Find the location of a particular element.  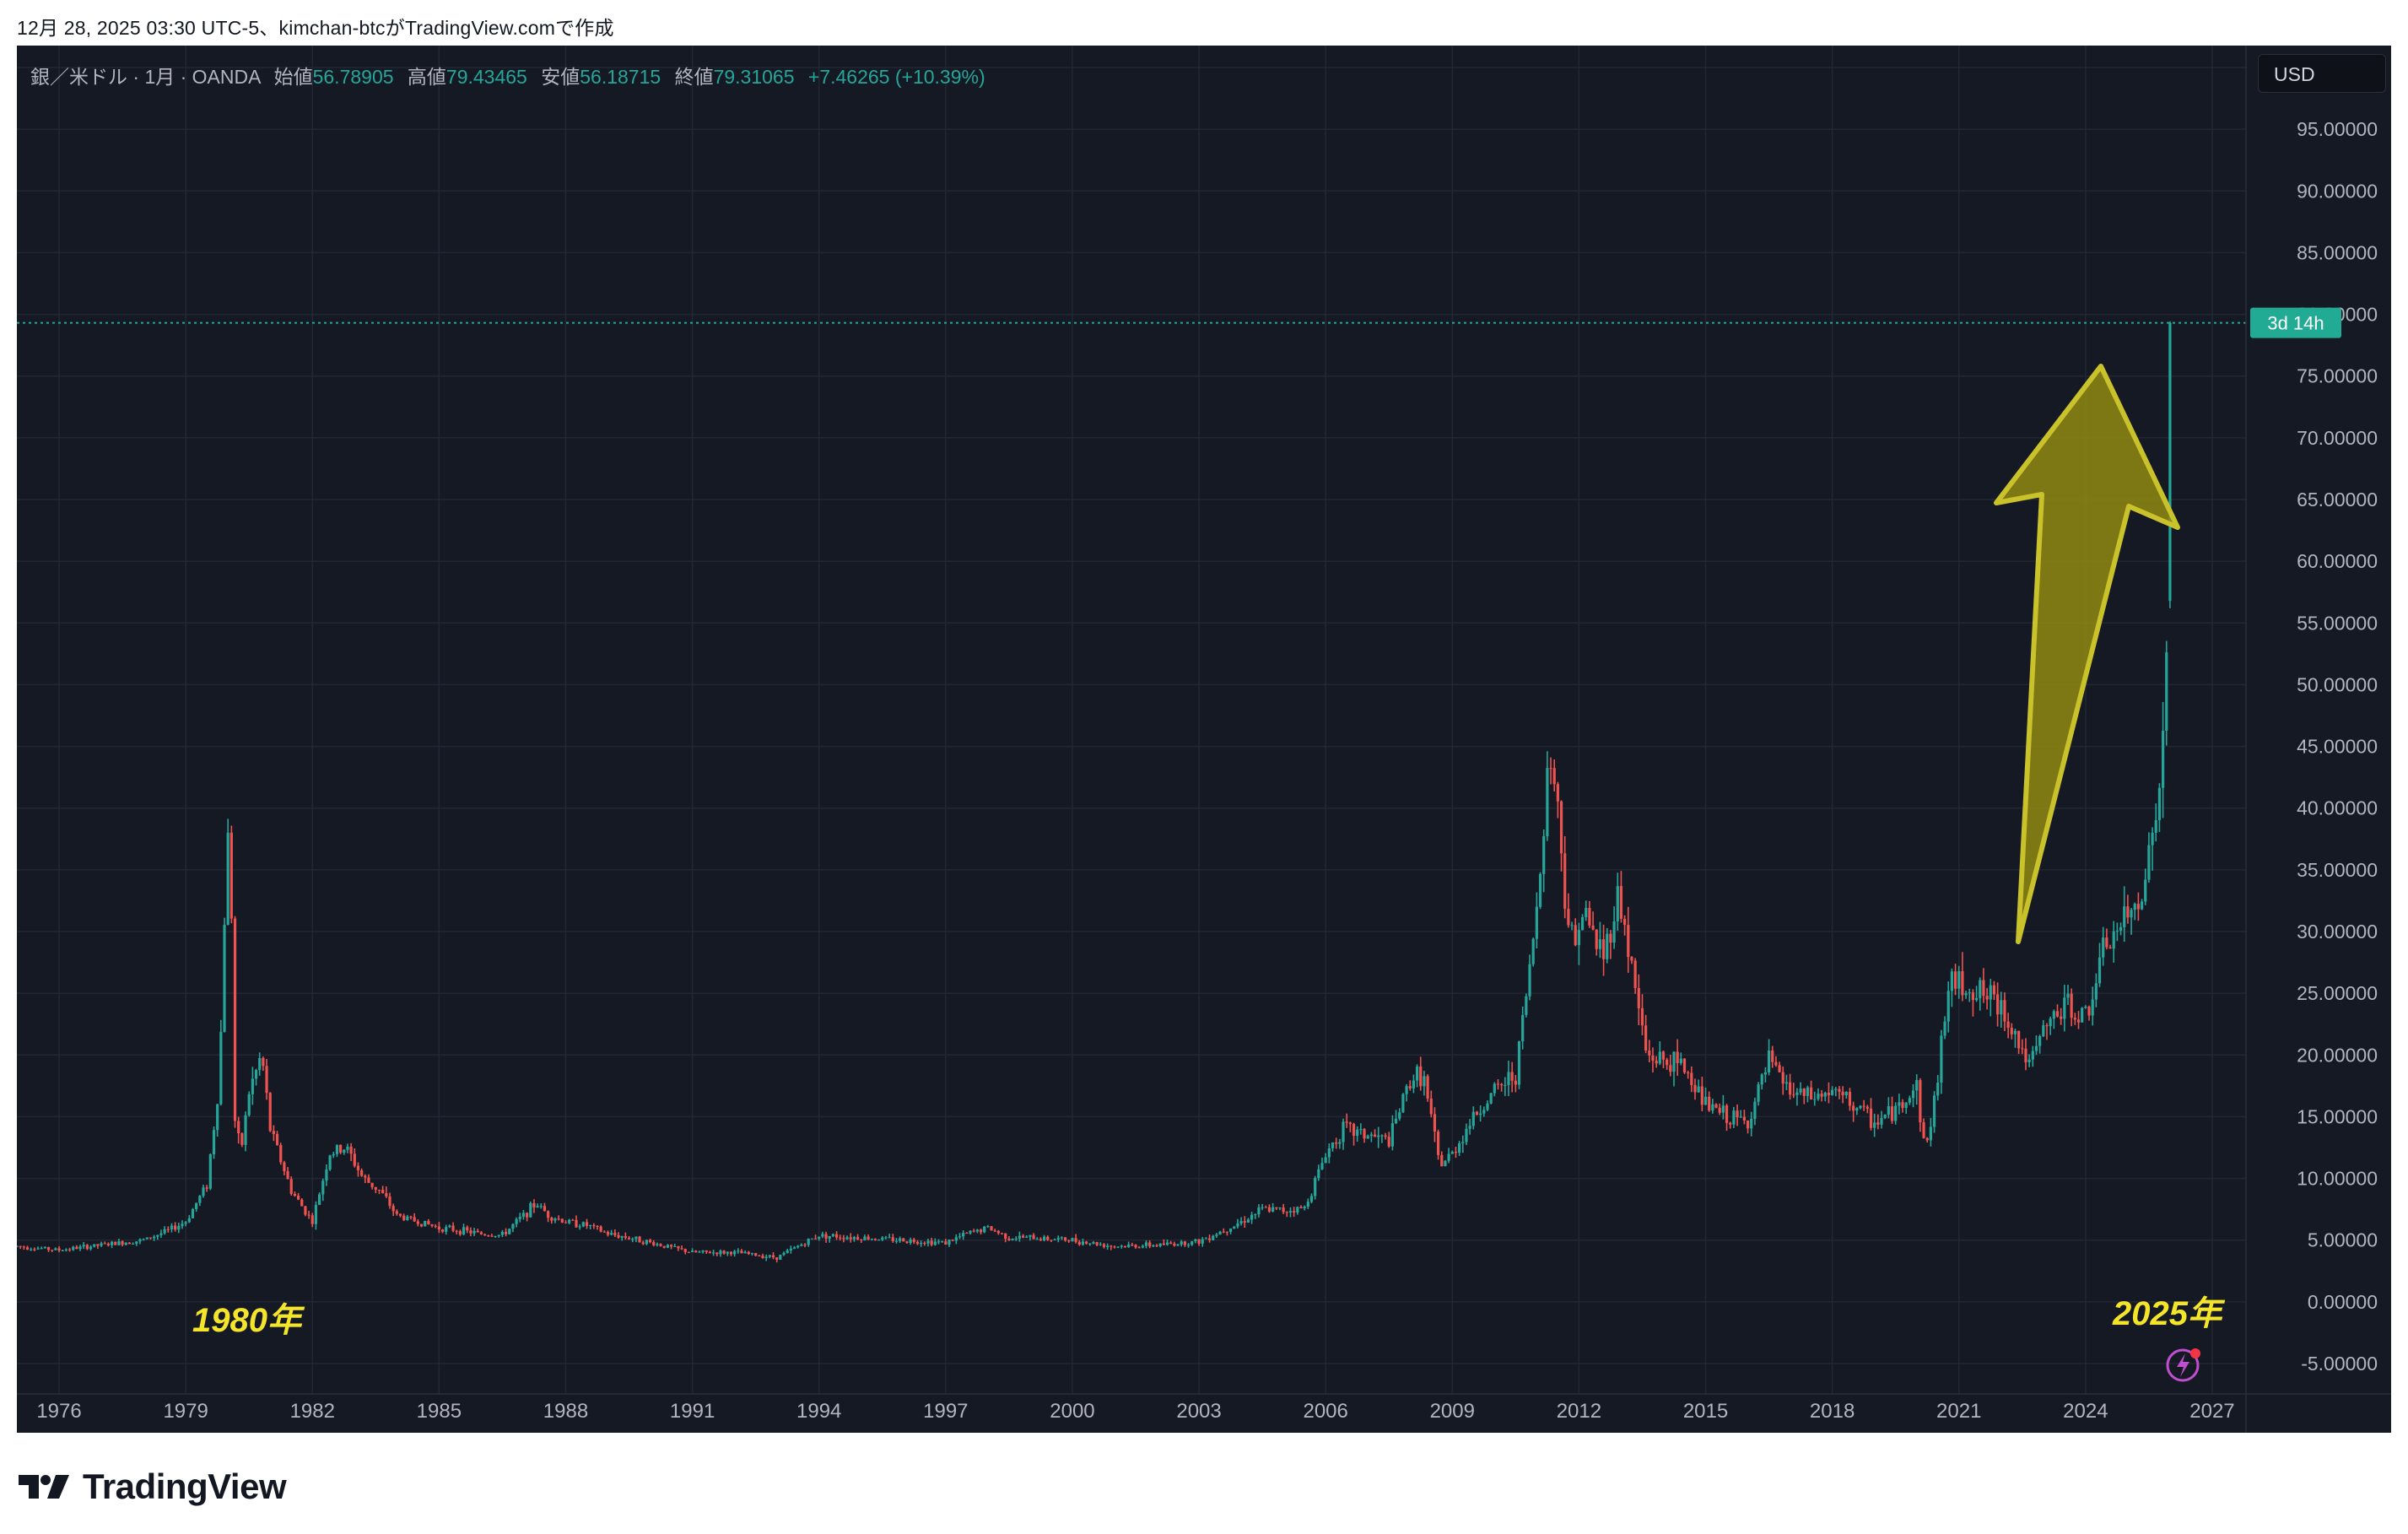

y-tick-label: 55.00000 is located at coordinates (2338, 623).